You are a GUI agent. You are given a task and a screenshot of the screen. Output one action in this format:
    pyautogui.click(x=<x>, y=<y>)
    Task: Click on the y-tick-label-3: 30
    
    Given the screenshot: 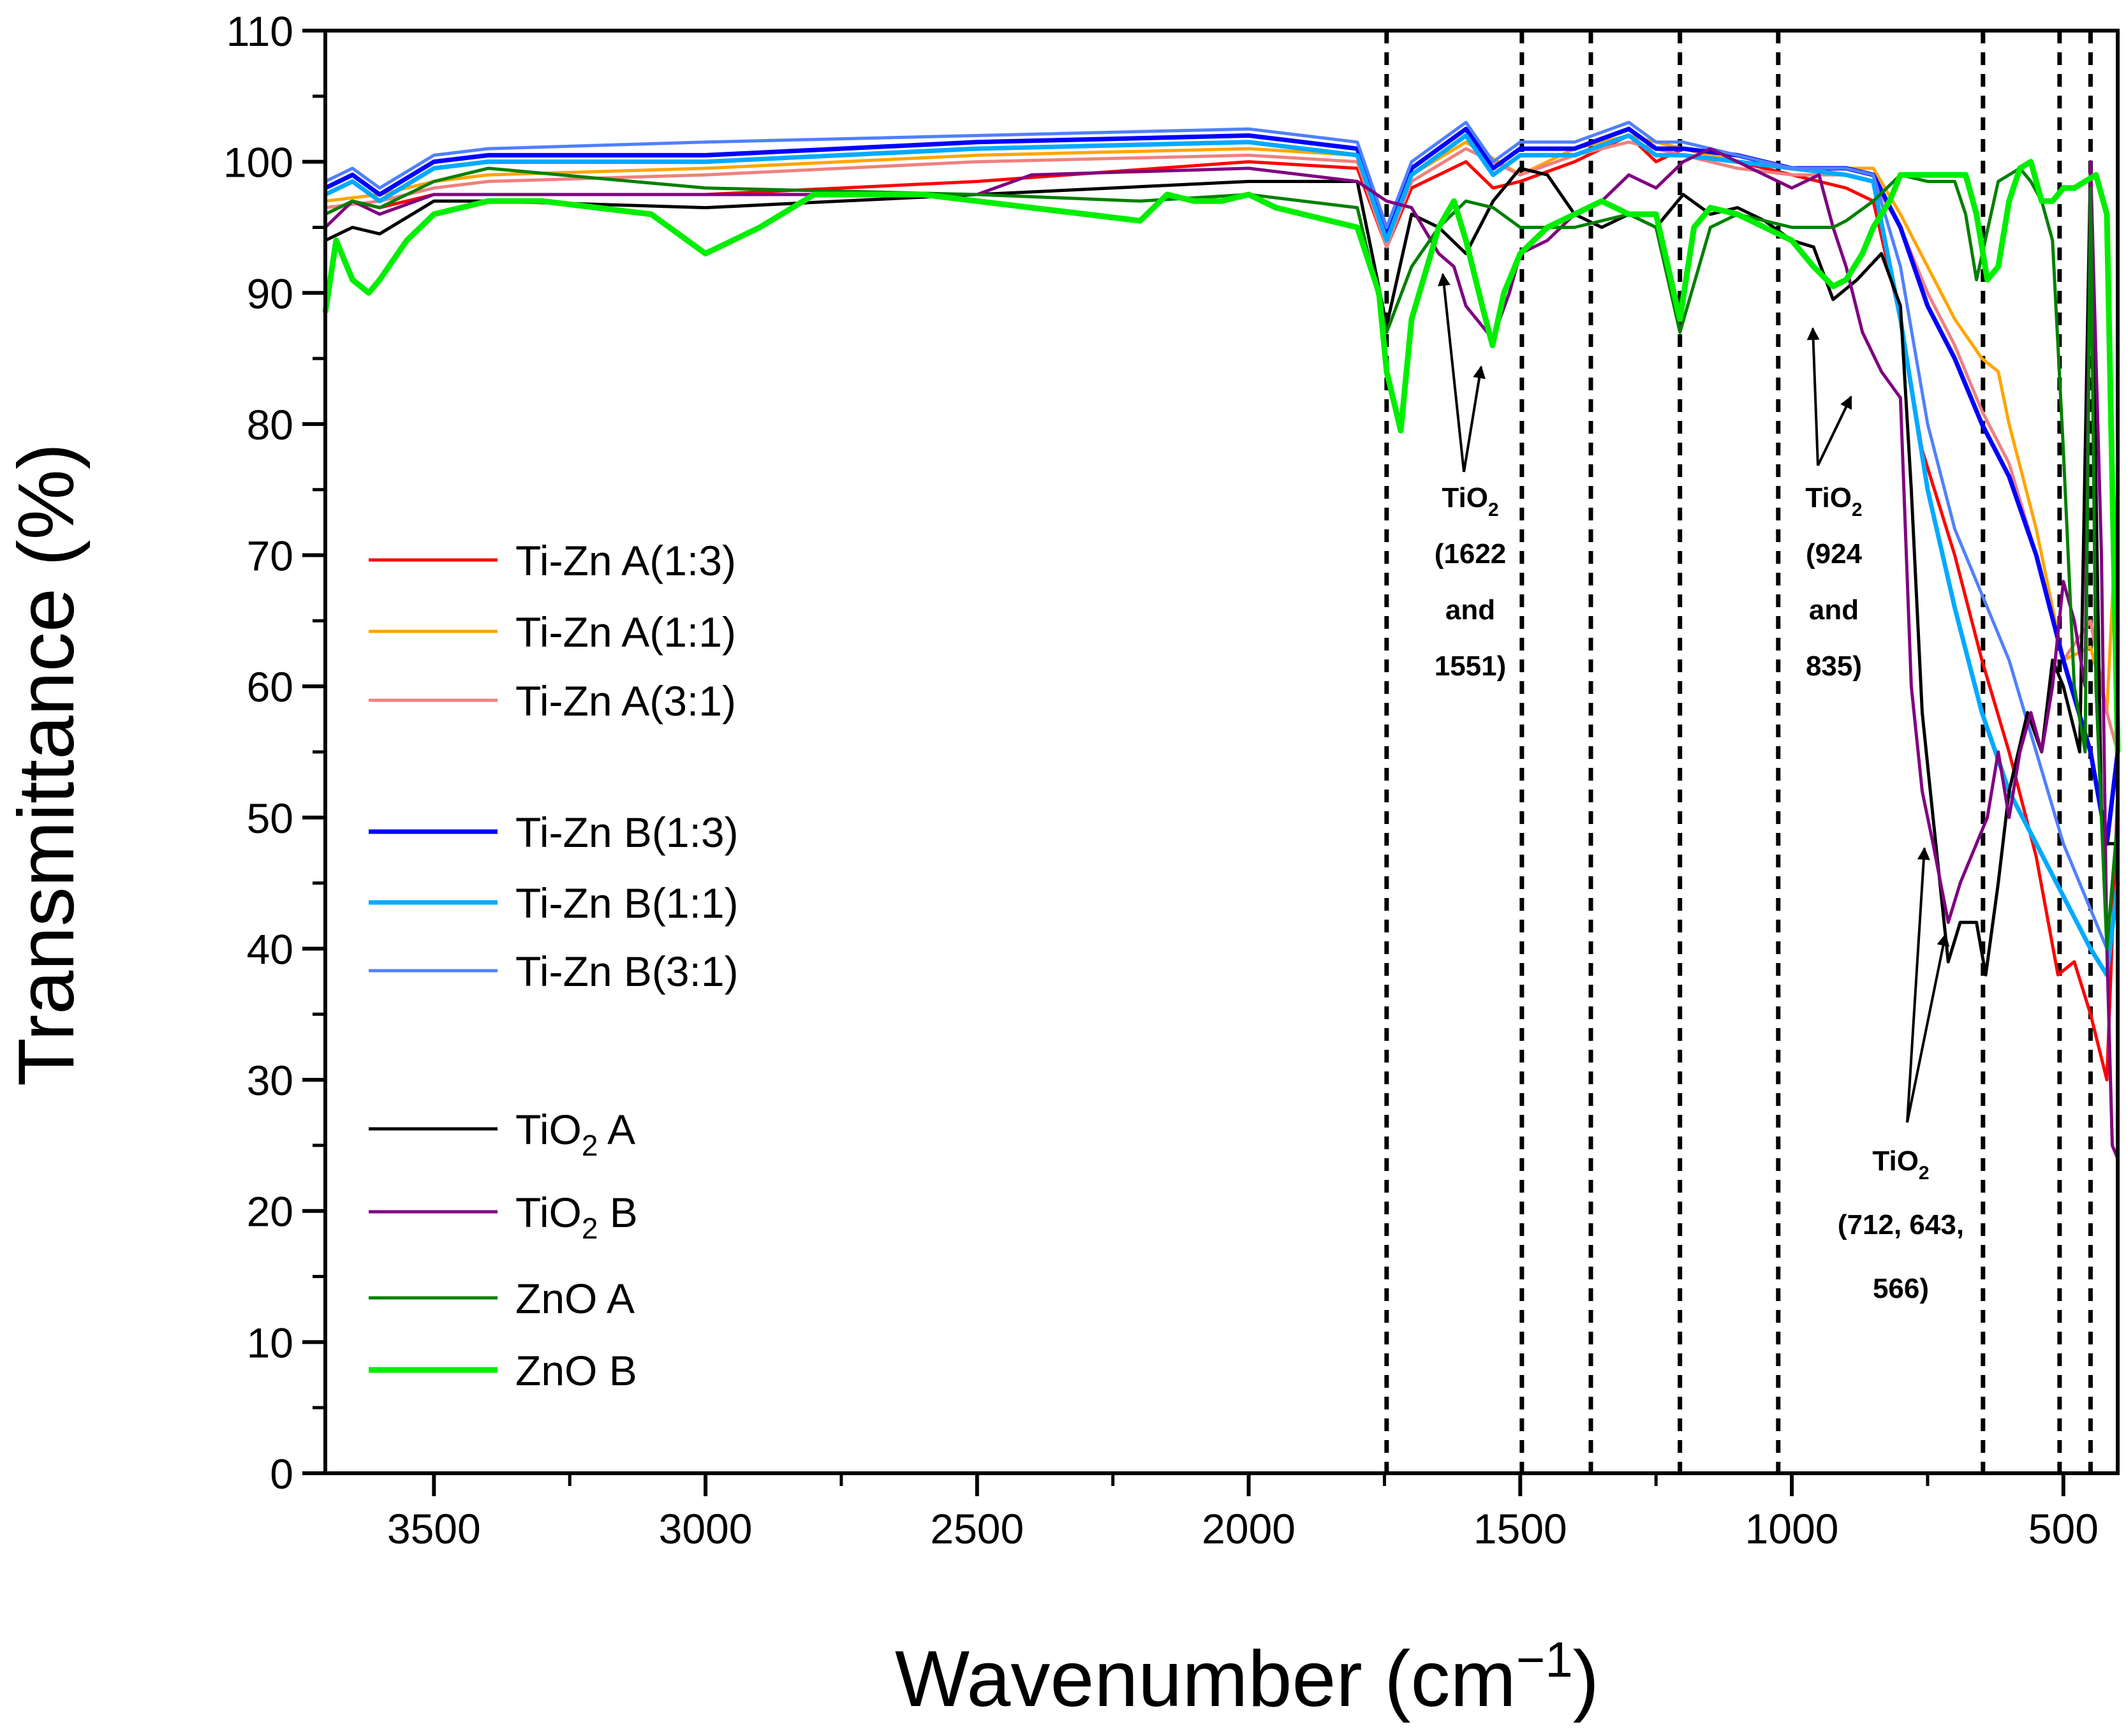 What is the action you would take?
    pyautogui.click(x=270, y=1080)
    